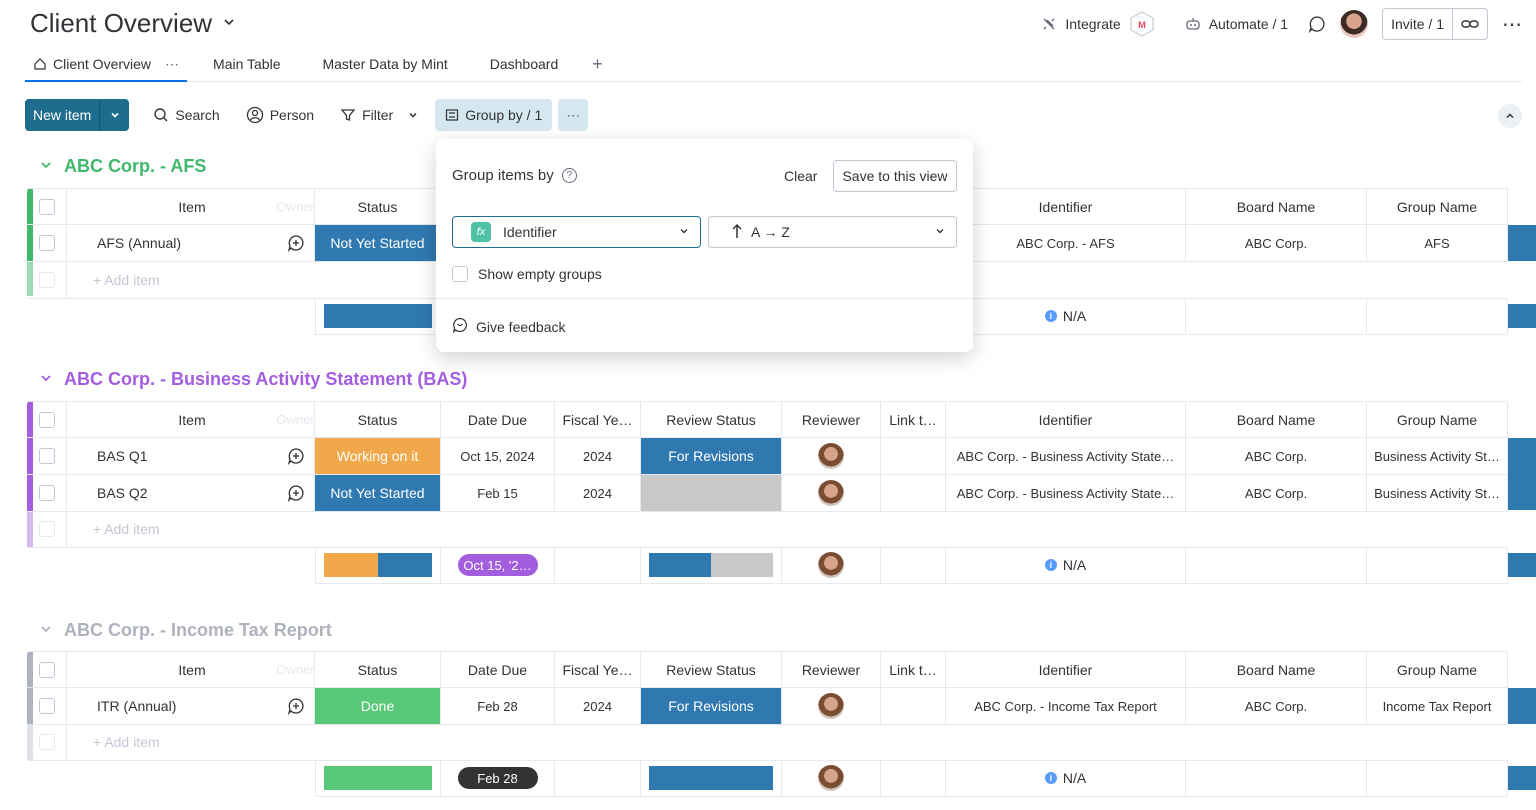 The width and height of the screenshot is (1536, 810). Describe the element at coordinates (711, 493) in the screenshot. I see `review-status-cell` at that location.